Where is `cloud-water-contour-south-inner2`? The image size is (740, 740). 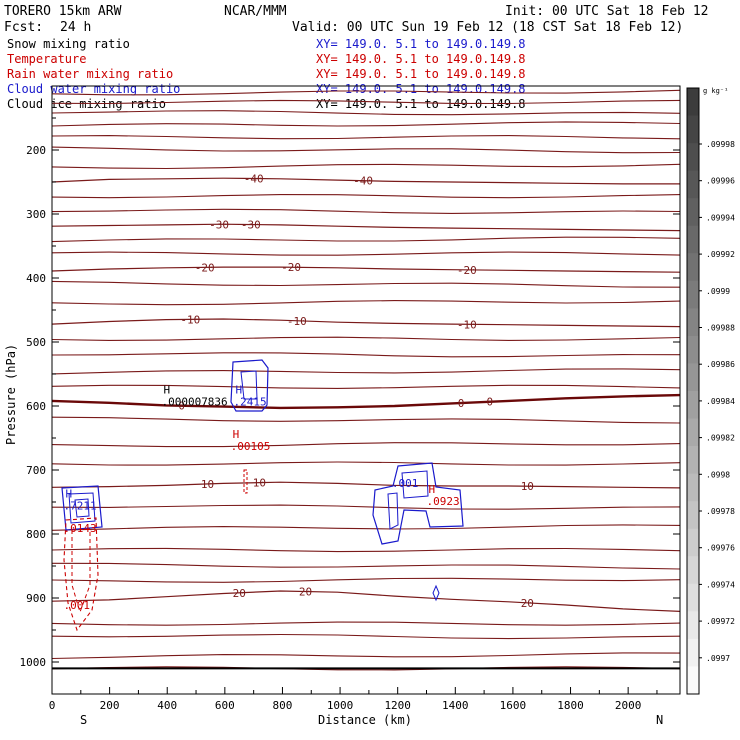 cloud-water-contour-south-inner2 is located at coordinates (82, 508).